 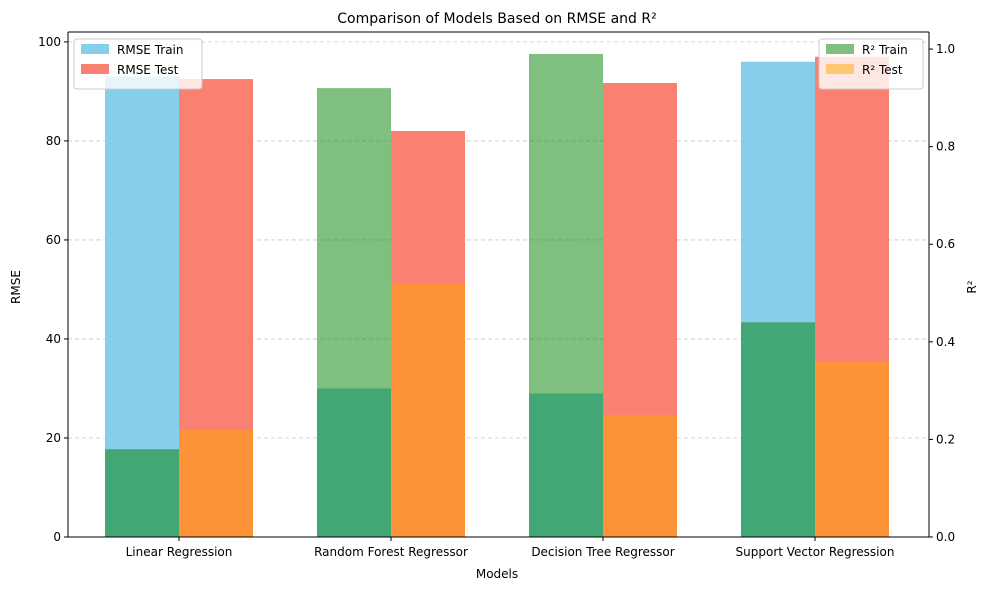 What do you see at coordinates (57, 537) in the screenshot?
I see `y-tick-label: 0` at bounding box center [57, 537].